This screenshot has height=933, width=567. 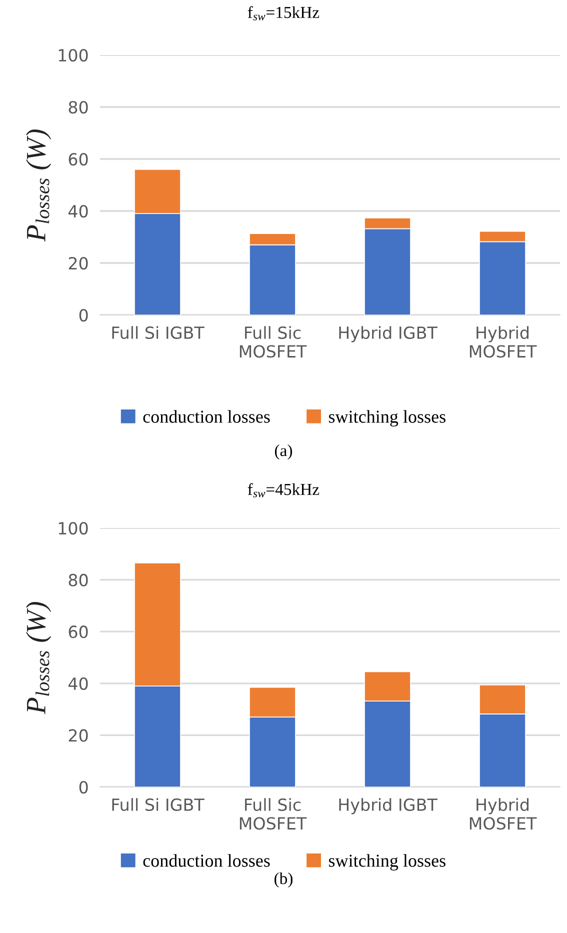 What do you see at coordinates (284, 490) in the screenshot?
I see `chart-title: f$_{sw}$=45kHz` at bounding box center [284, 490].